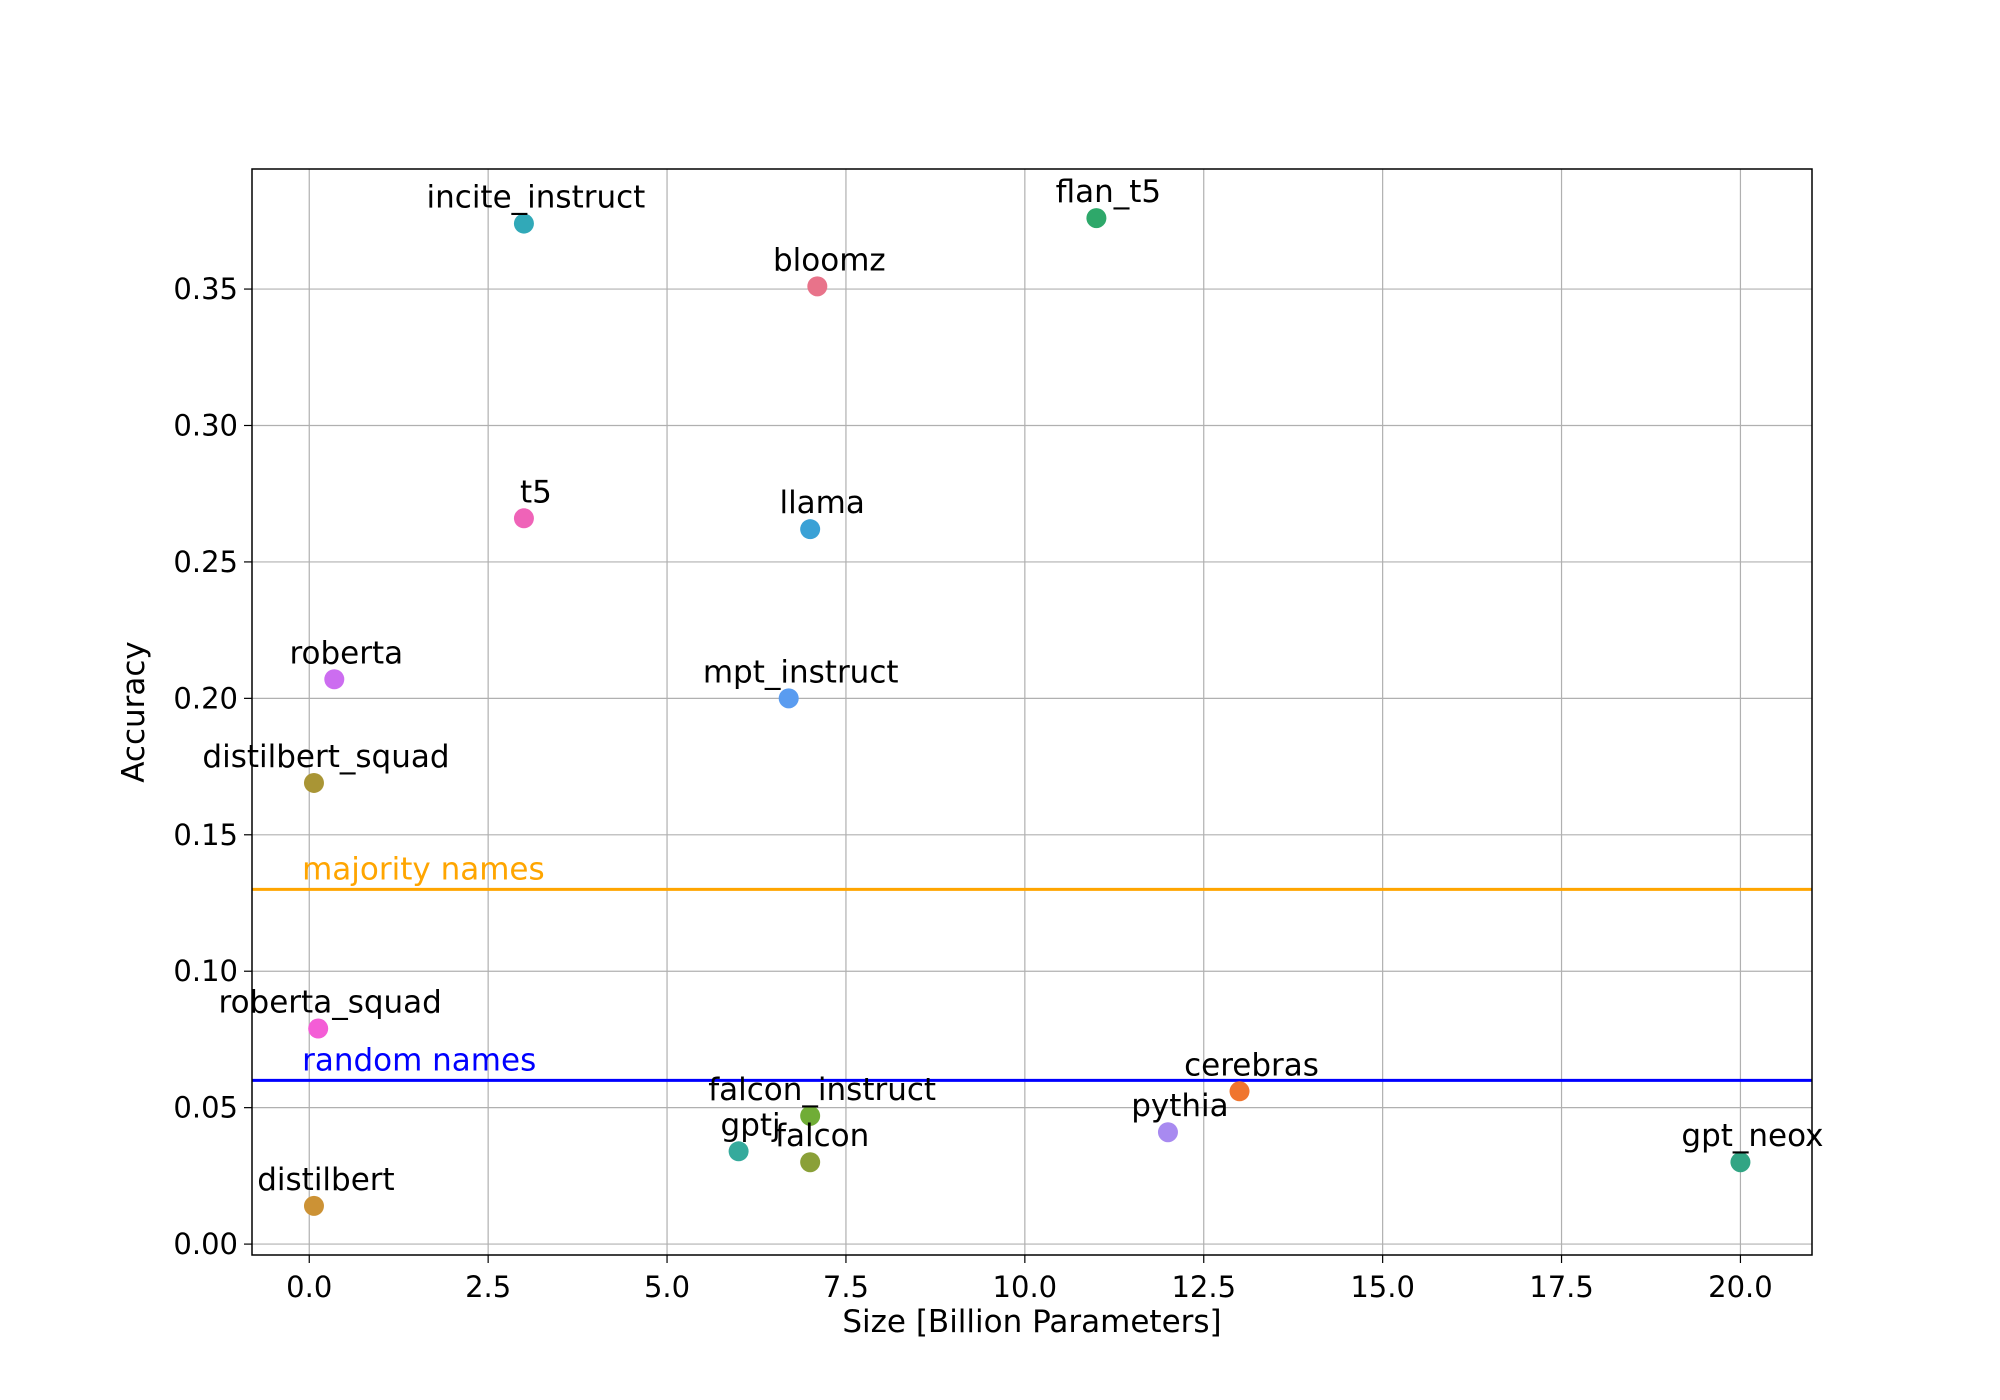 The image size is (2000, 1400). What do you see at coordinates (822, 1090) in the screenshot?
I see `point-label: falcon_instruct` at bounding box center [822, 1090].